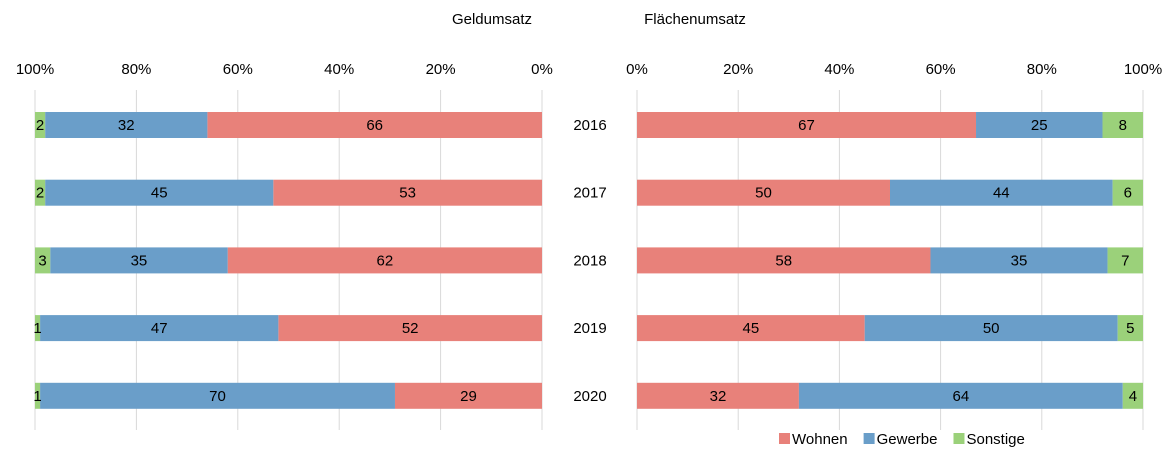  I want to click on data-label: 70, so click(217, 396).